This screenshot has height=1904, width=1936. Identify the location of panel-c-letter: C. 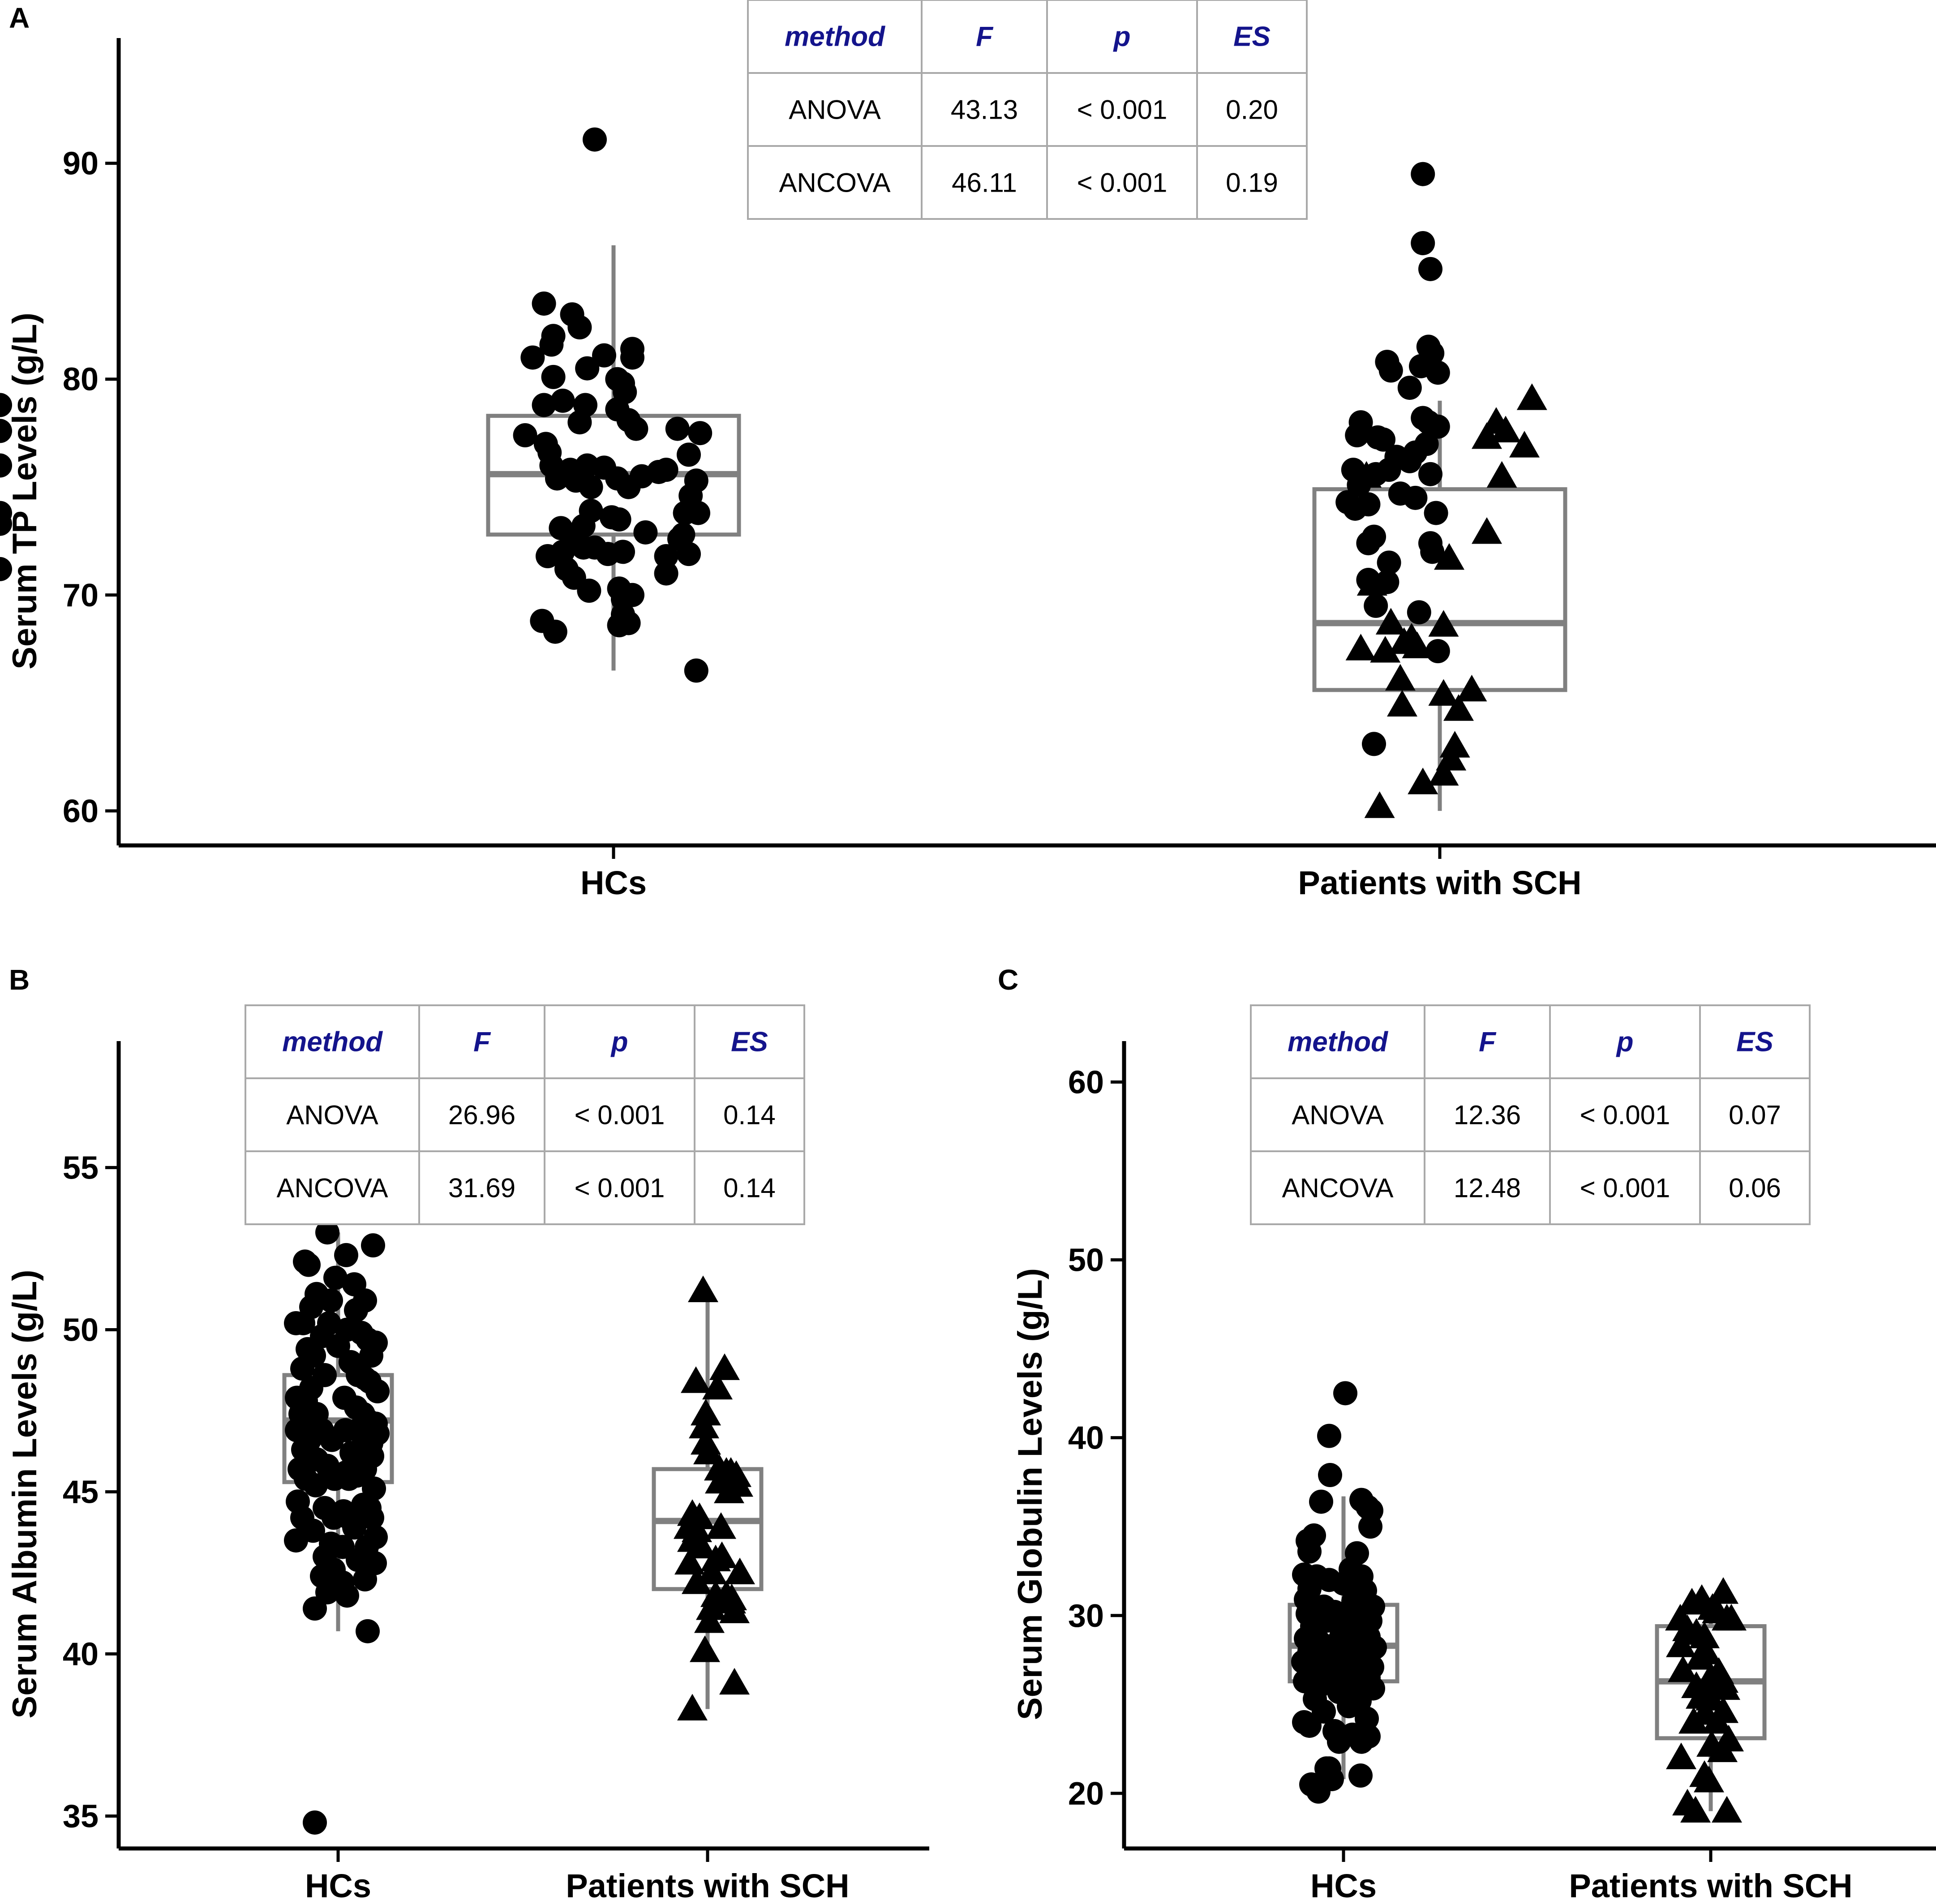
(1008, 980).